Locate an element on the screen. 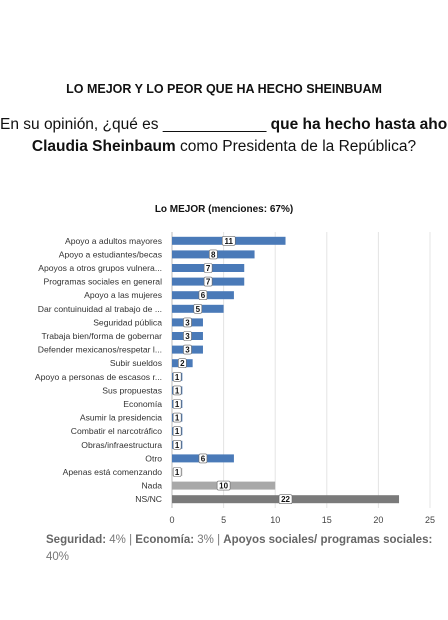 Image resolution: width=448 pixels, height=620 pixels. category-label: Sus propuestas is located at coordinates (132, 390).